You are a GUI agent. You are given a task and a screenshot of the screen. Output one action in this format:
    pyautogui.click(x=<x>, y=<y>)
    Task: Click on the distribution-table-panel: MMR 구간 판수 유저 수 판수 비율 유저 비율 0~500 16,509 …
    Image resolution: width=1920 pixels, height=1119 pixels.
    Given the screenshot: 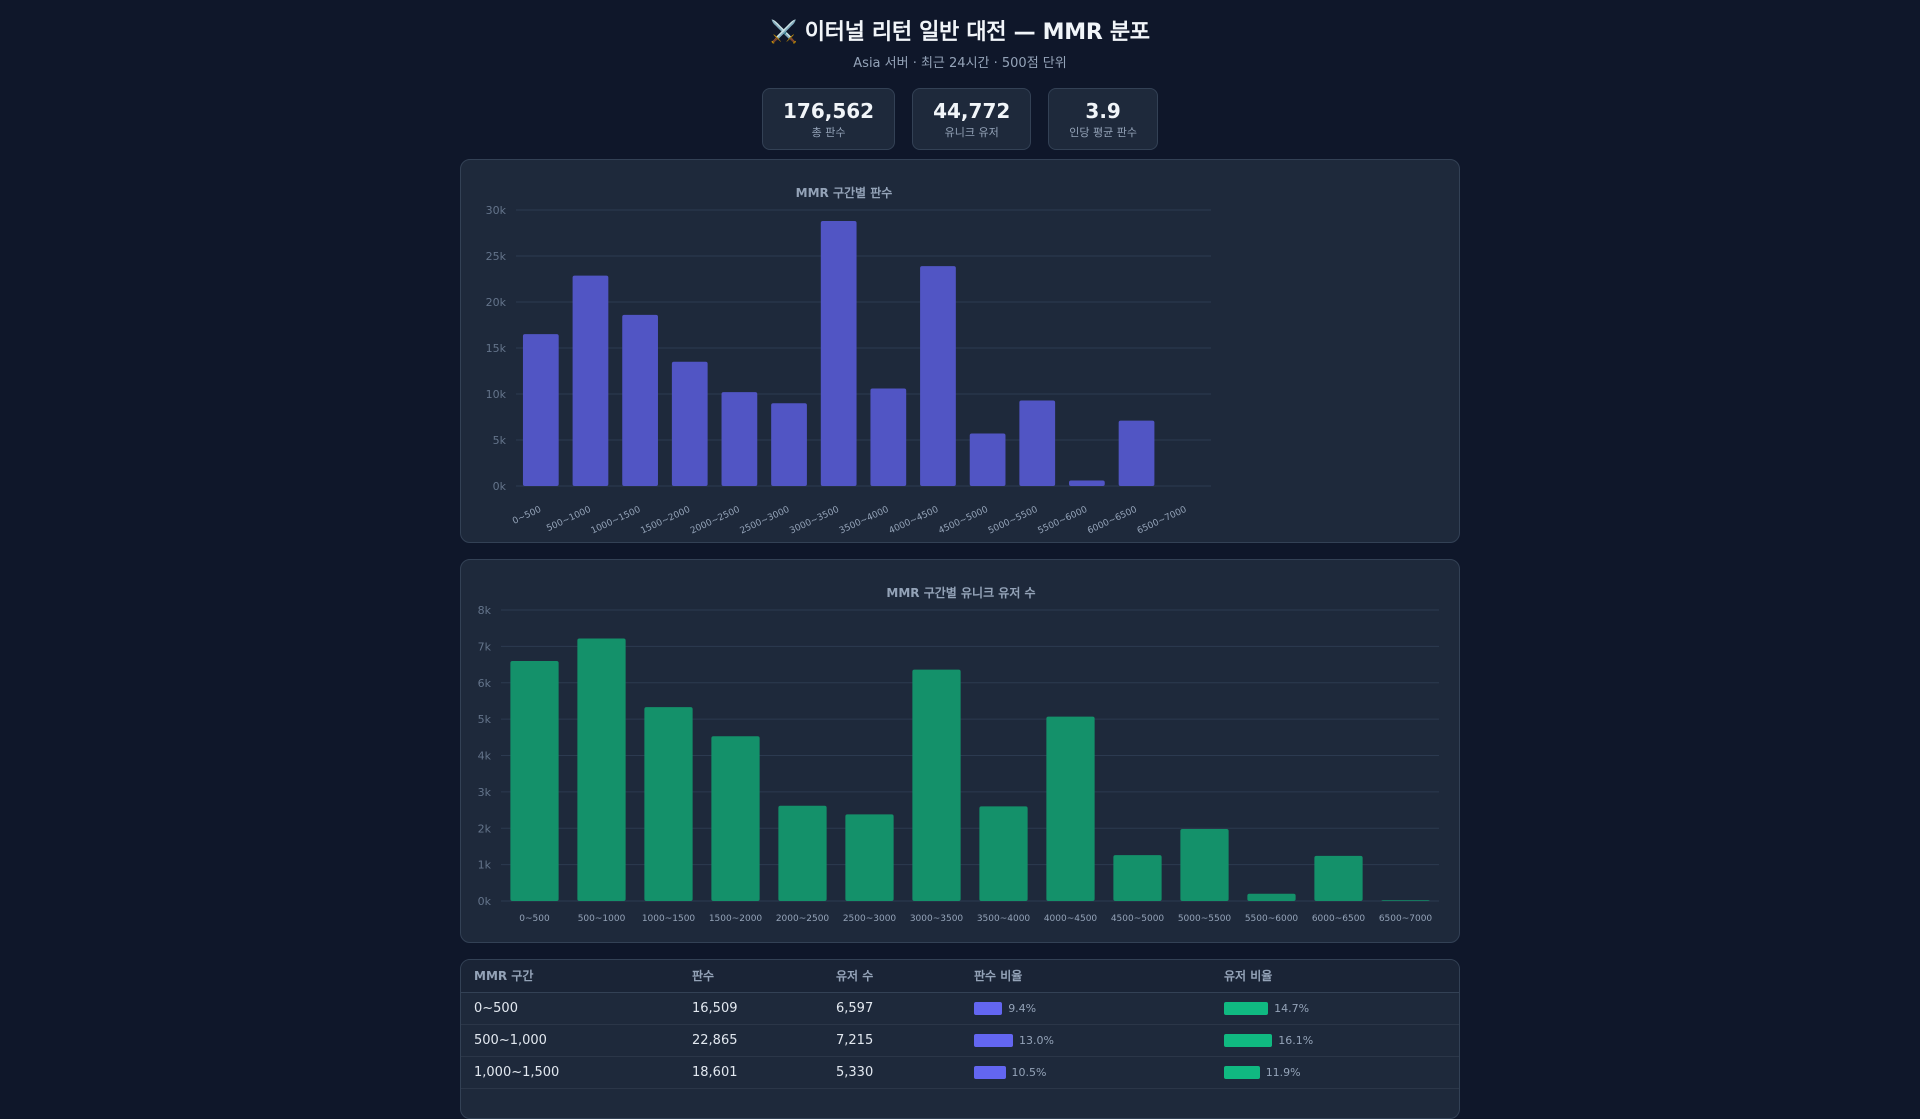 What is the action you would take?
    pyautogui.click(x=960, y=1039)
    